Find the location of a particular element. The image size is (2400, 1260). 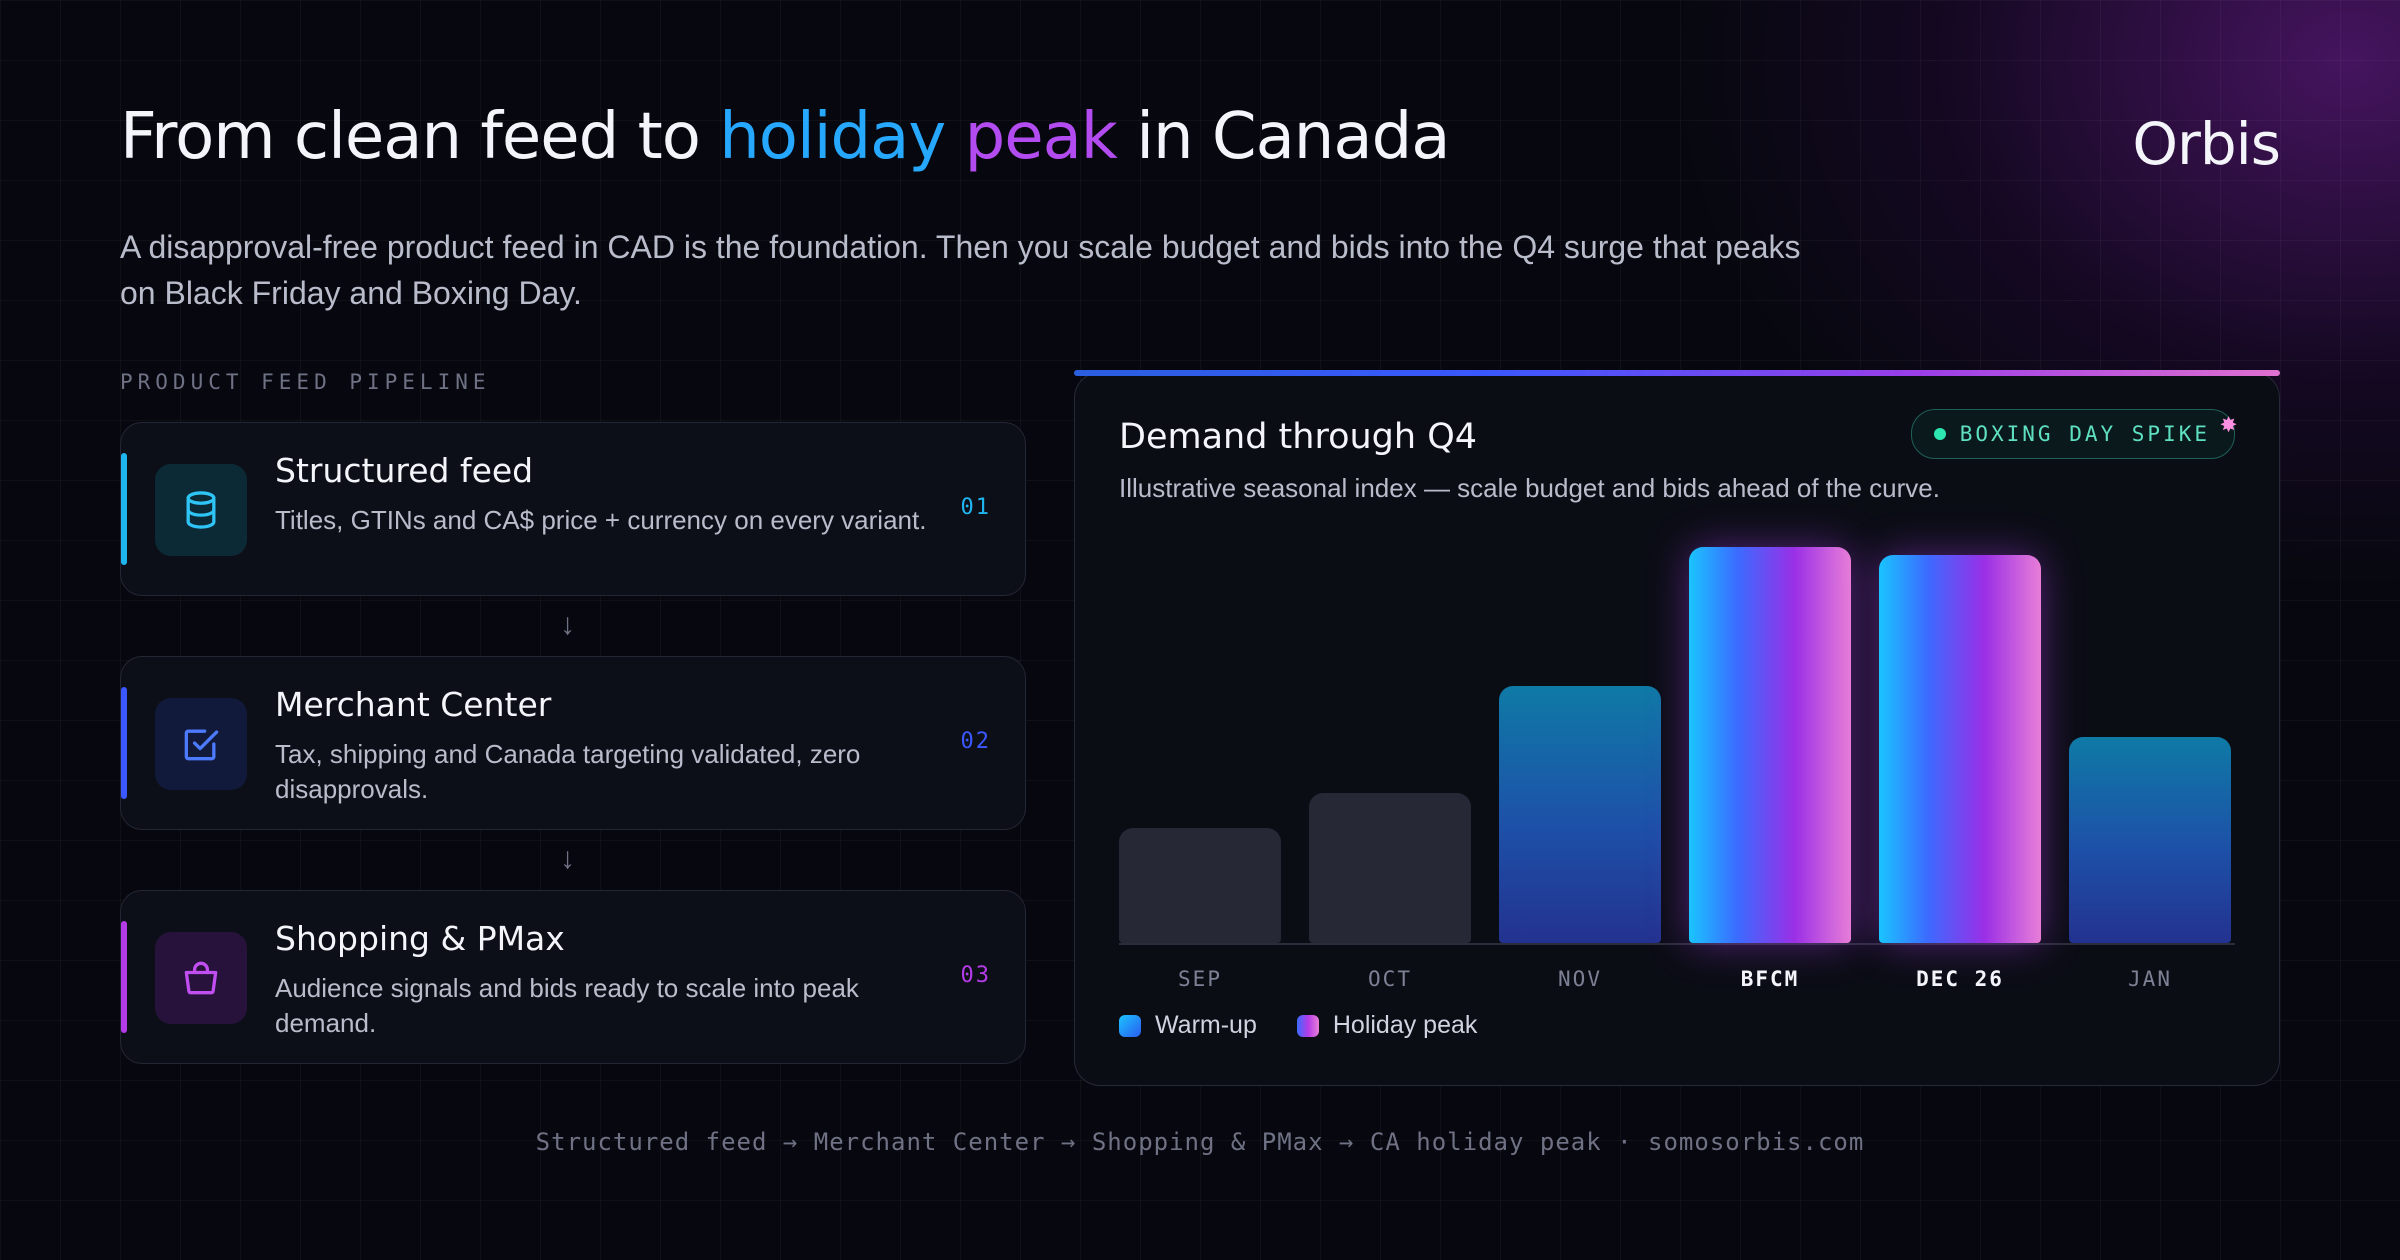

step-number: 01 is located at coordinates (975, 507).